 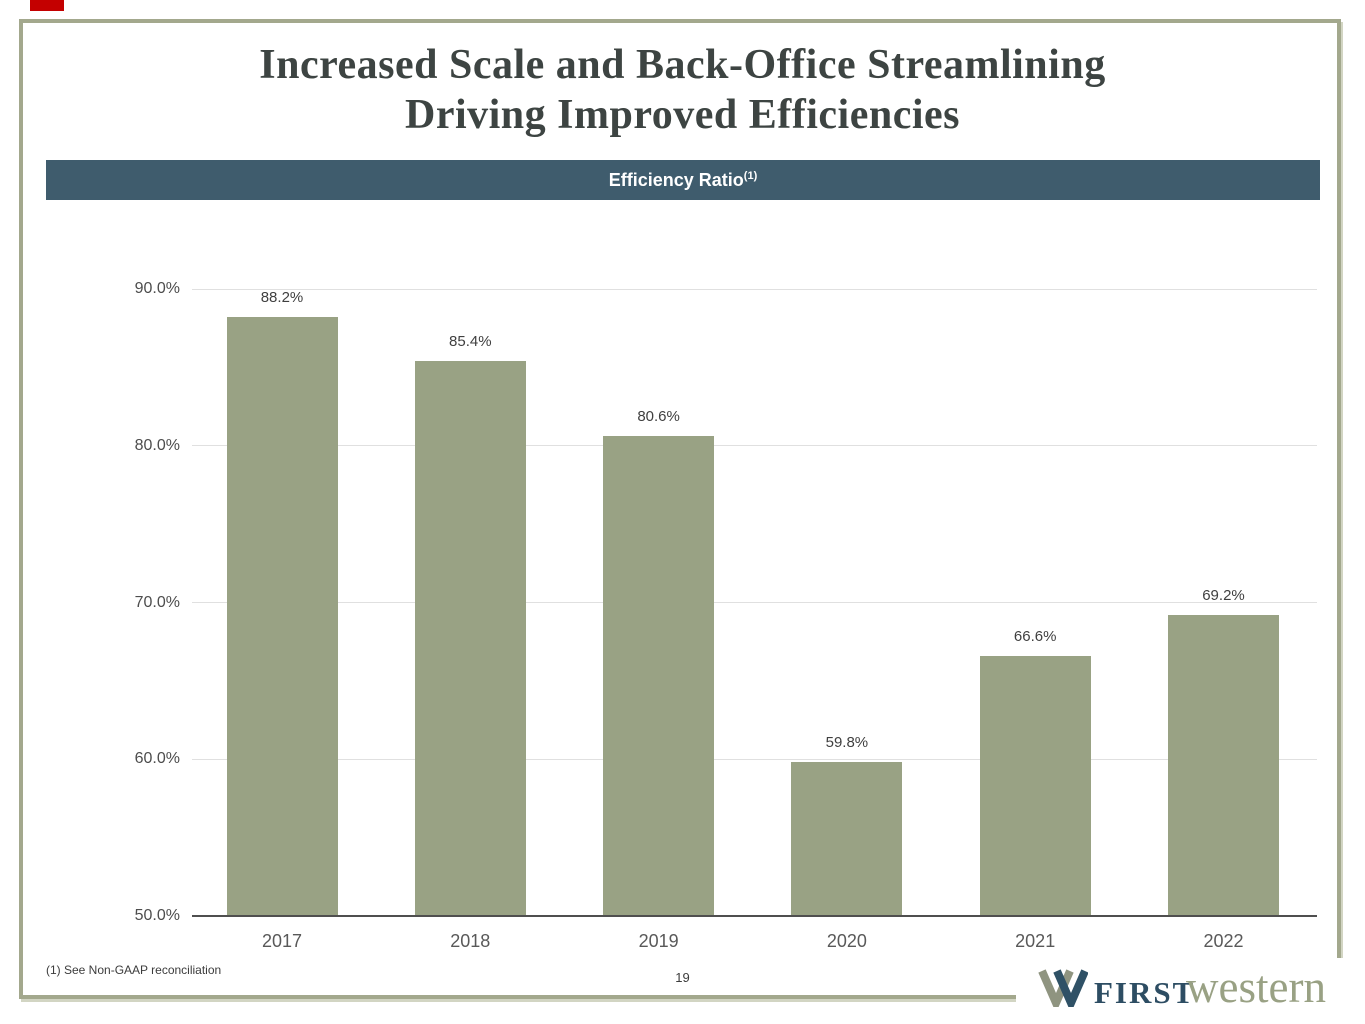 I want to click on bar-value-label: 59.8%, so click(x=847, y=743).